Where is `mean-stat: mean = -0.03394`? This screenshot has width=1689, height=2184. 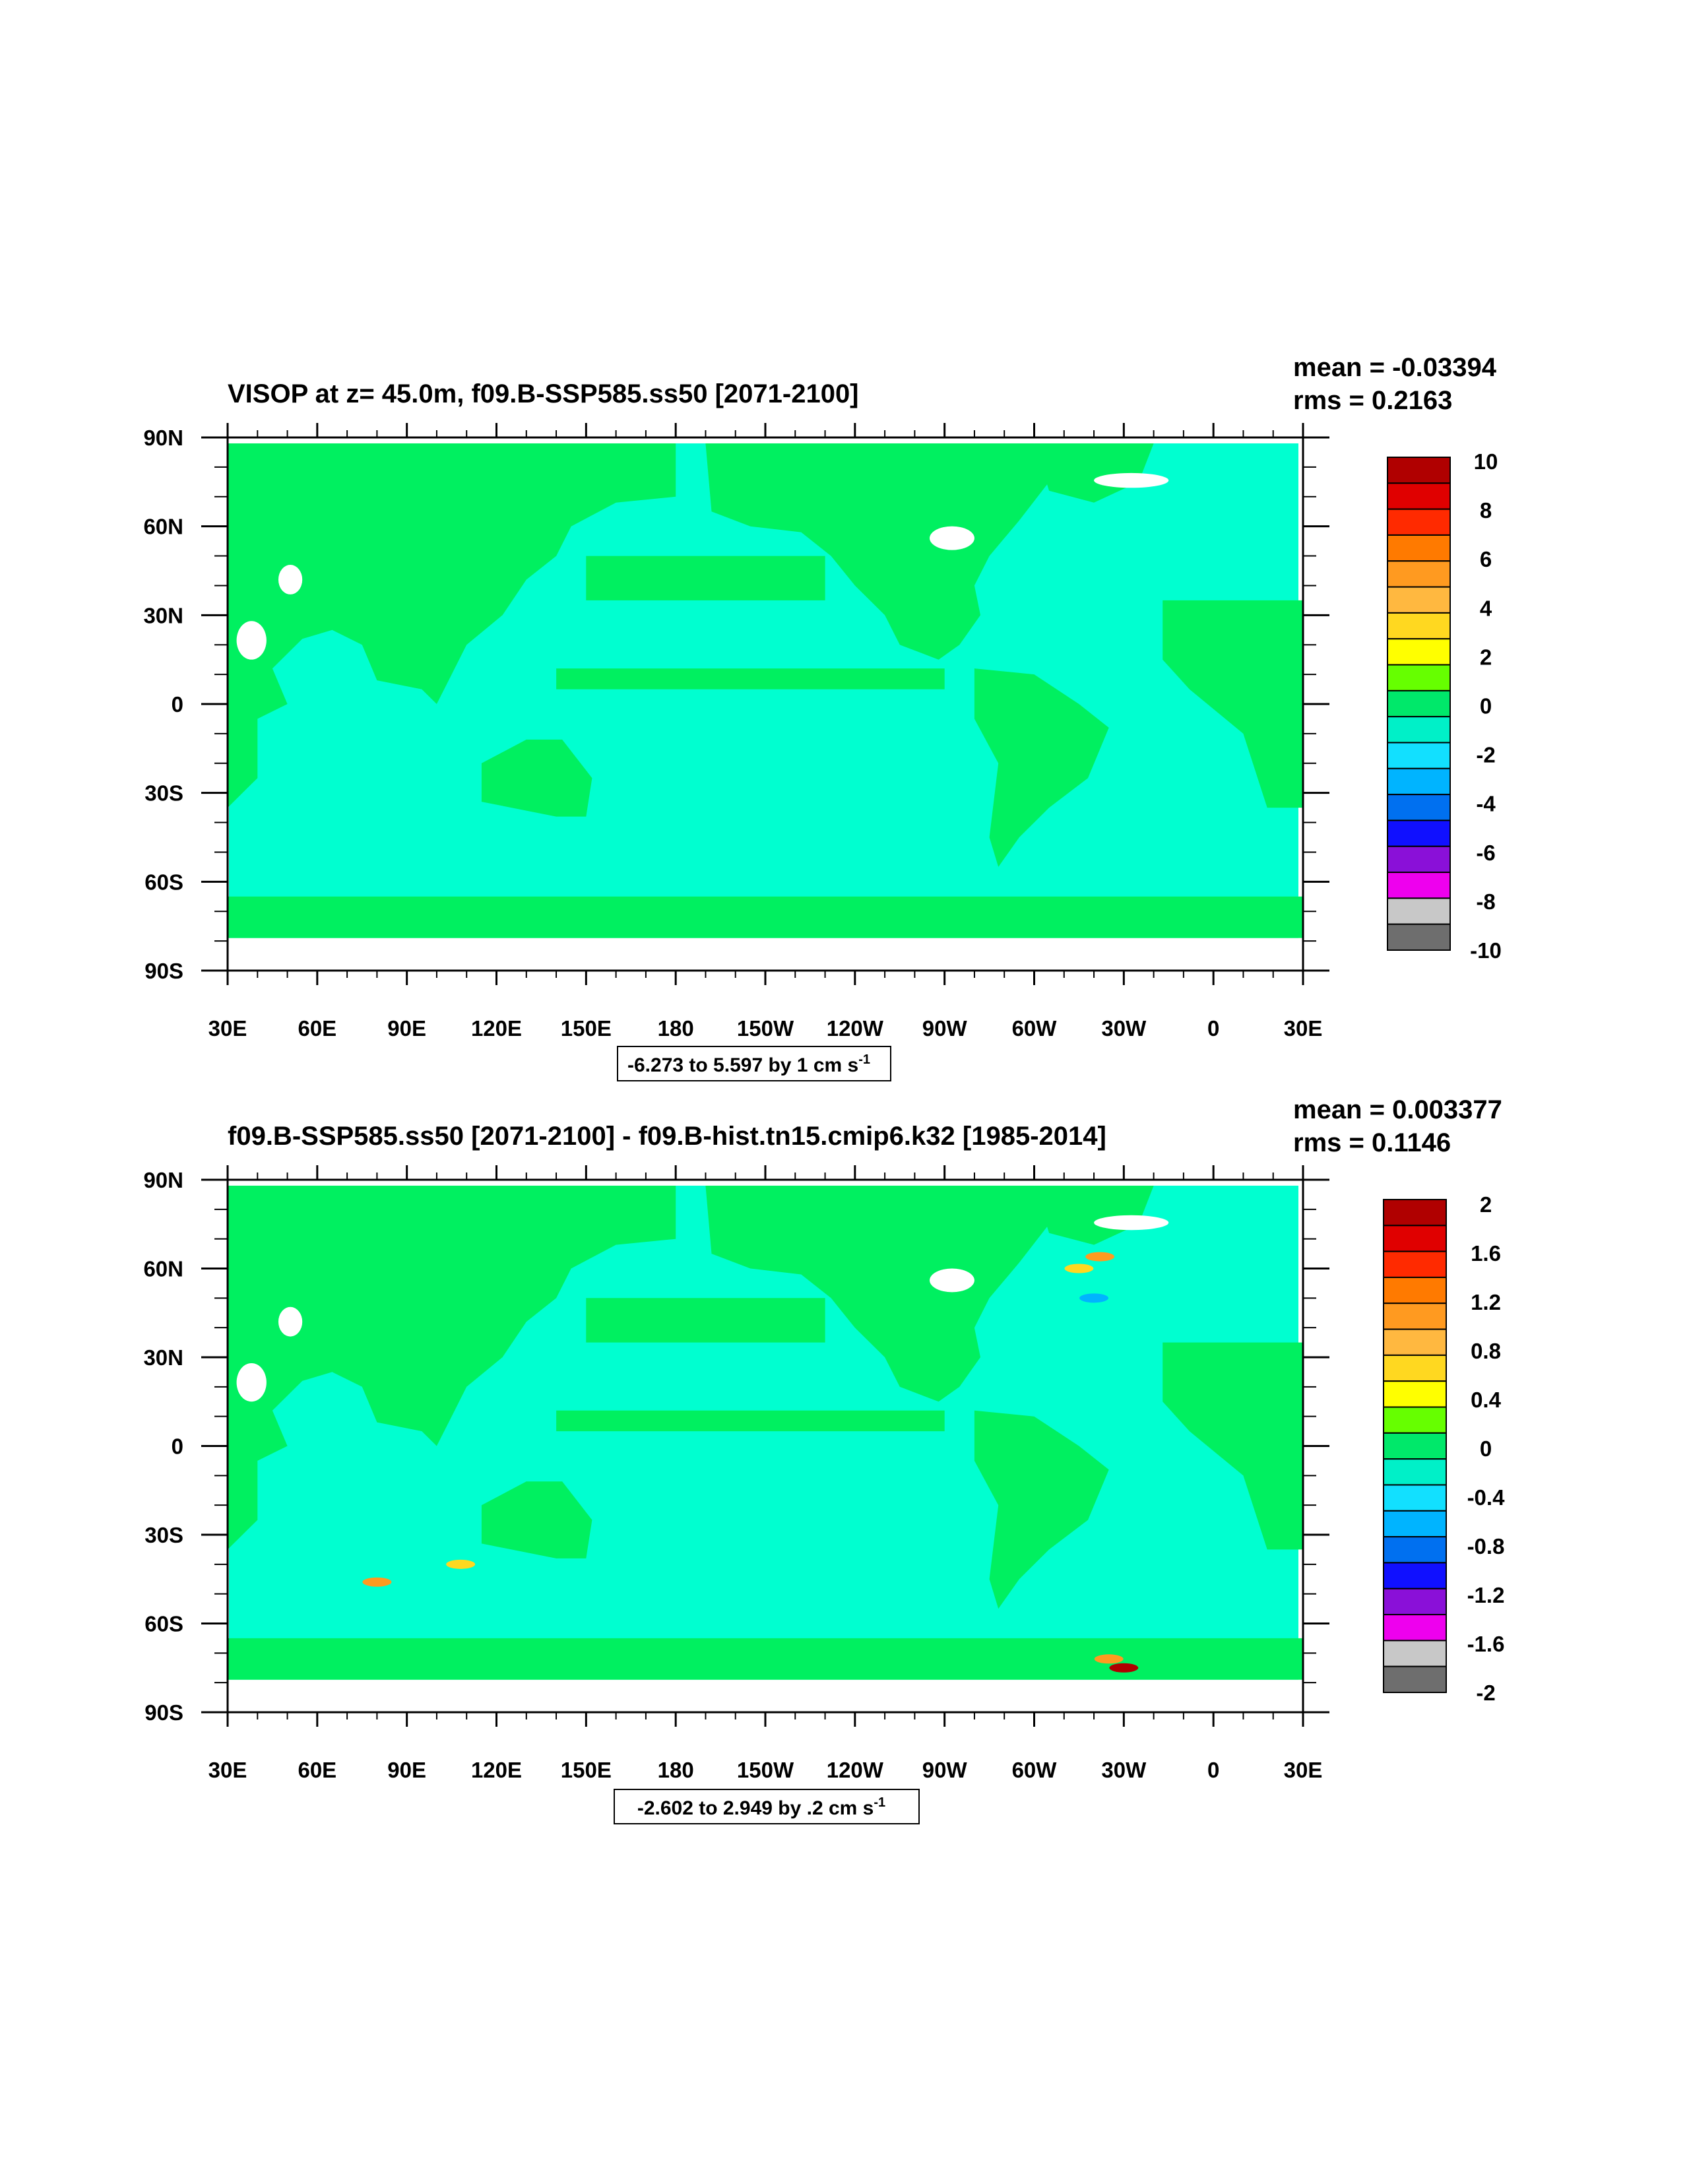
mean-stat: mean = -0.03394 is located at coordinates (1395, 367).